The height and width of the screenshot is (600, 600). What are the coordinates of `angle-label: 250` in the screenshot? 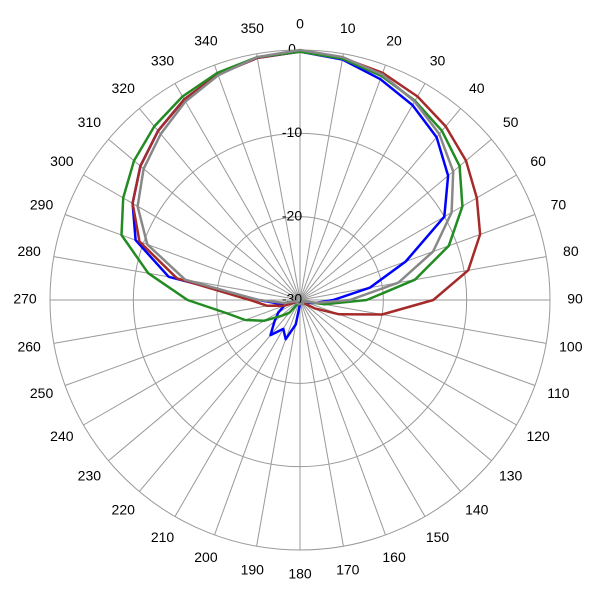 It's located at (42, 393).